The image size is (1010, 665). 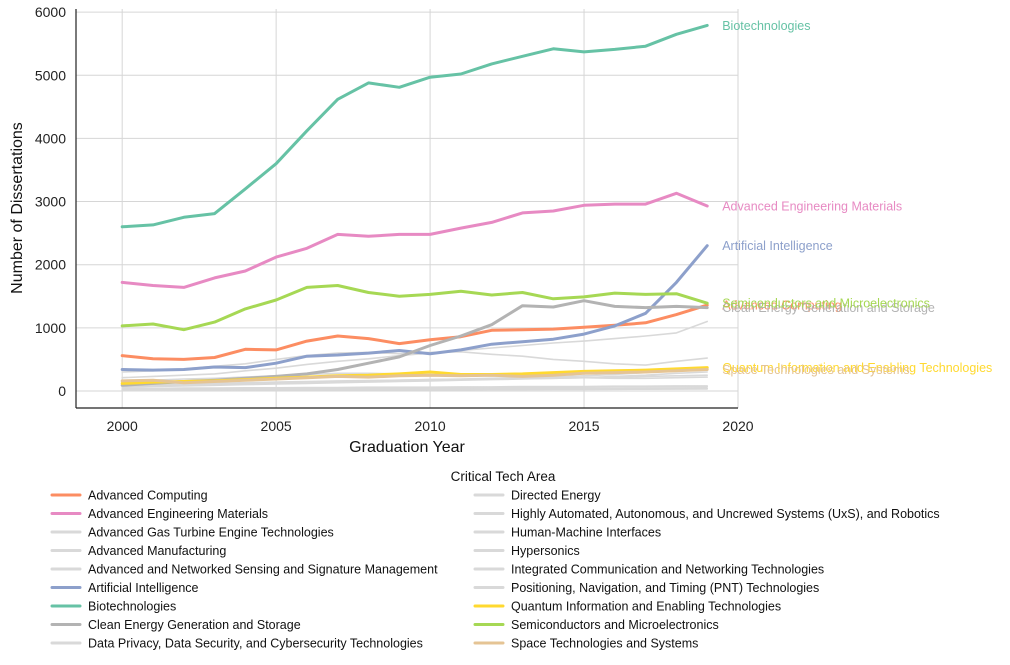 I want to click on x-tick-label: 2020, so click(x=737, y=426).